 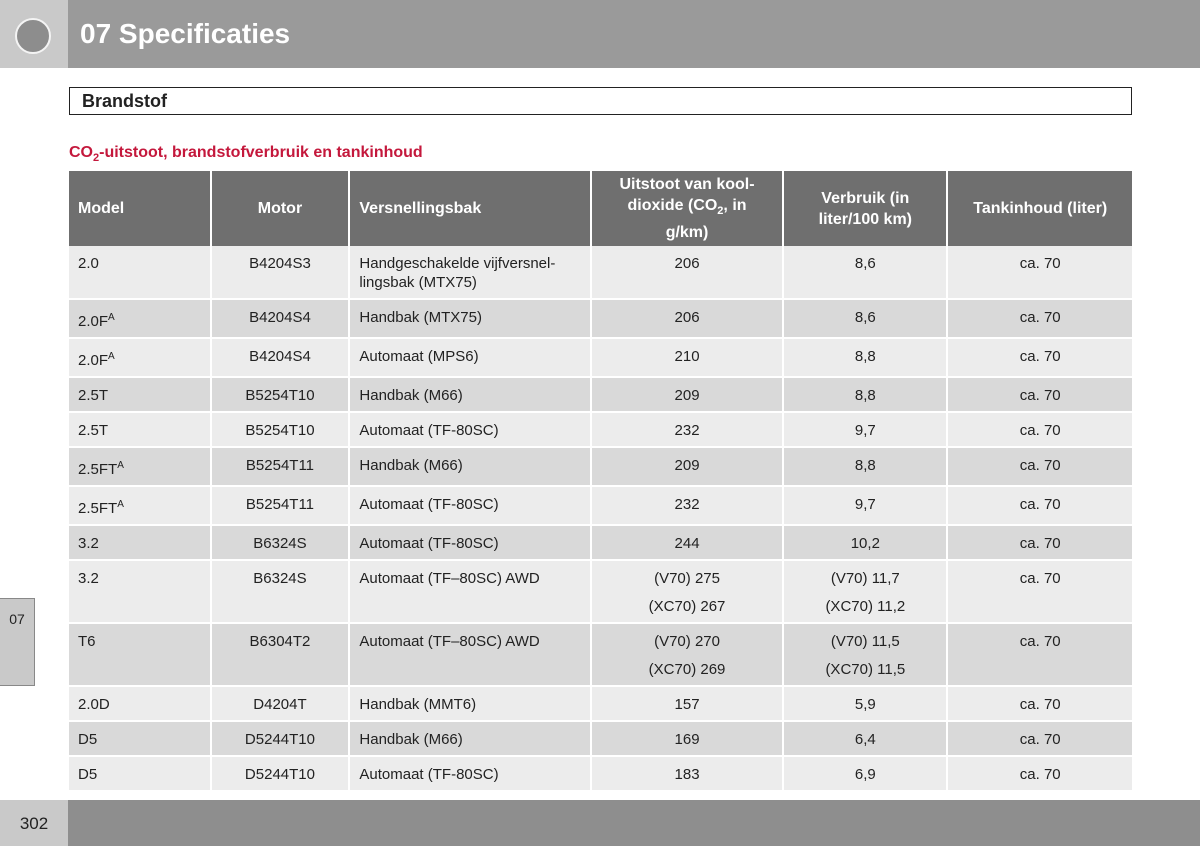 What do you see at coordinates (600, 467) in the screenshot?
I see `row: 2.5FTA B5254T11 Handbak (M66) 209 8,8 ca. 70` at bounding box center [600, 467].